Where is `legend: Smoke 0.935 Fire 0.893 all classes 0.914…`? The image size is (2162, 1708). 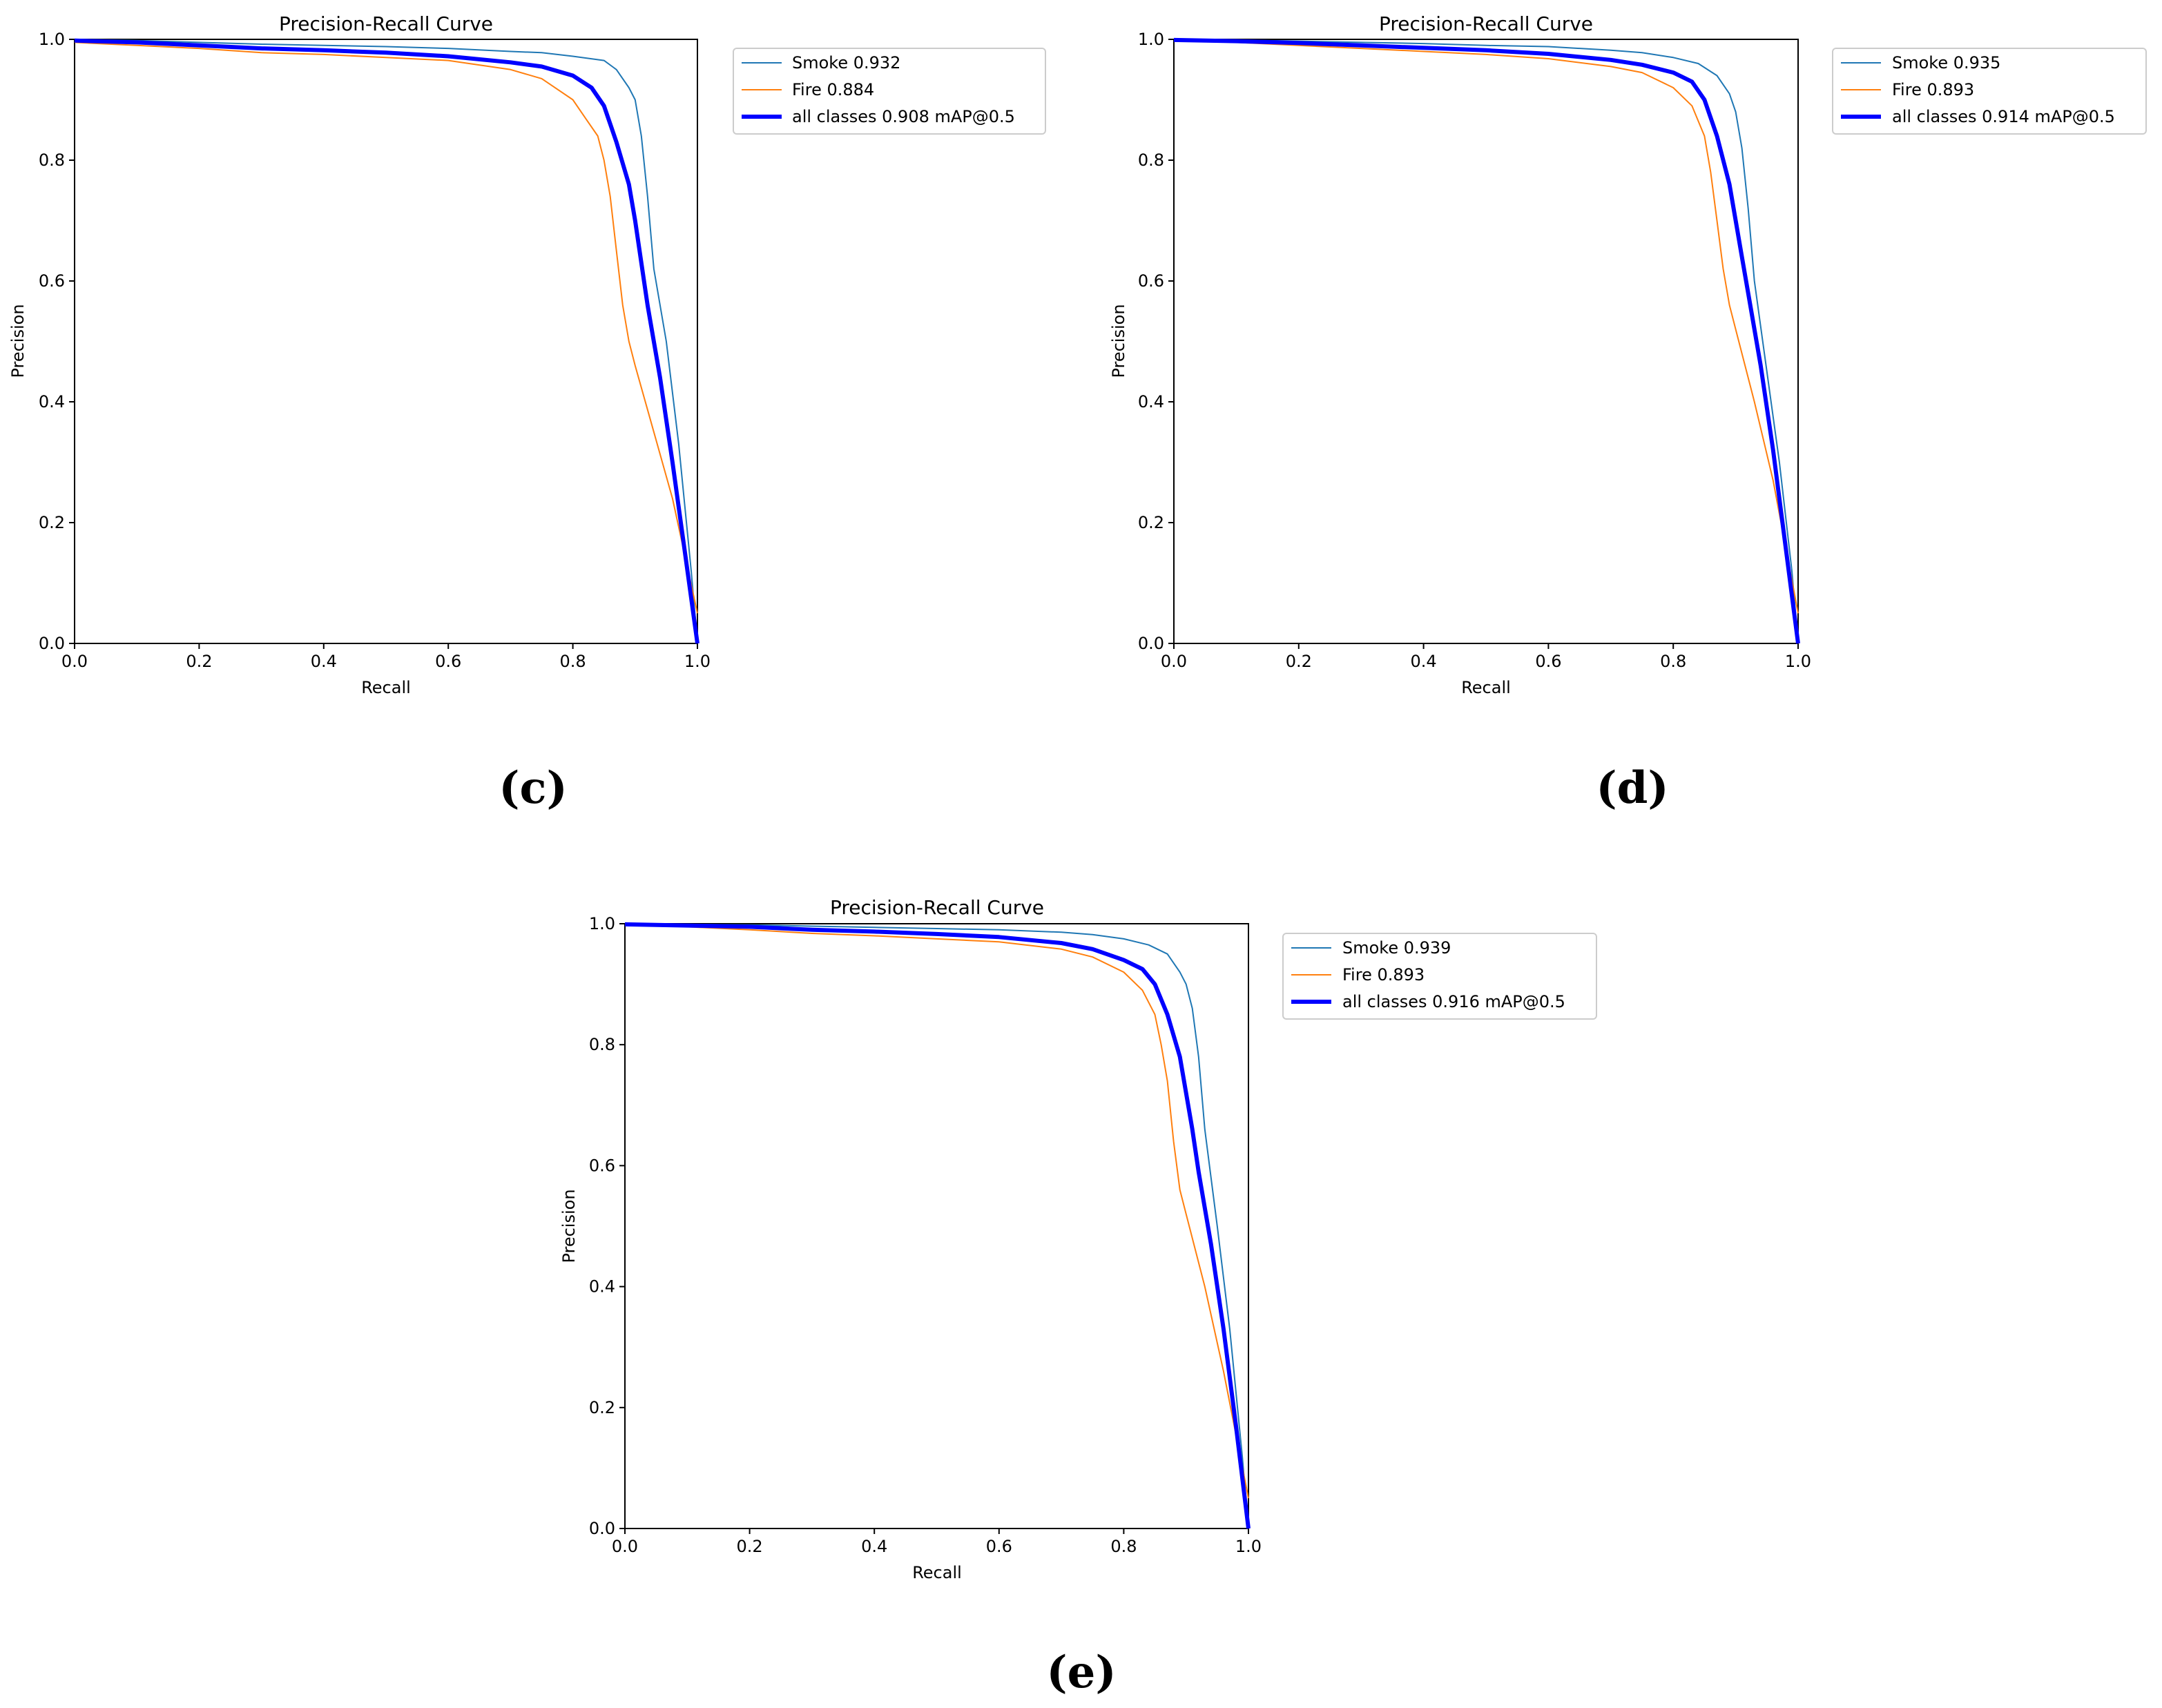 legend: Smoke 0.935 Fire 0.893 all classes 0.914… is located at coordinates (1989, 91).